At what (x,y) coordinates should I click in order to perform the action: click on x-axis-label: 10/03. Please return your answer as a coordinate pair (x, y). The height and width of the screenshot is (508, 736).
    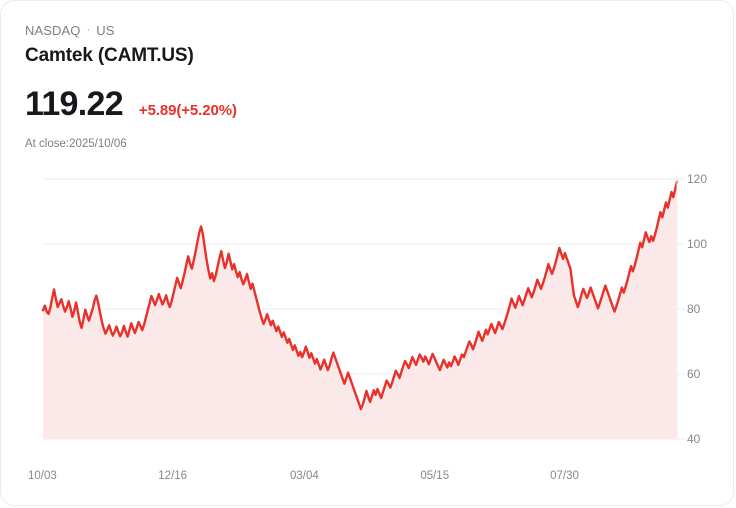
    Looking at the image, I should click on (42, 476).